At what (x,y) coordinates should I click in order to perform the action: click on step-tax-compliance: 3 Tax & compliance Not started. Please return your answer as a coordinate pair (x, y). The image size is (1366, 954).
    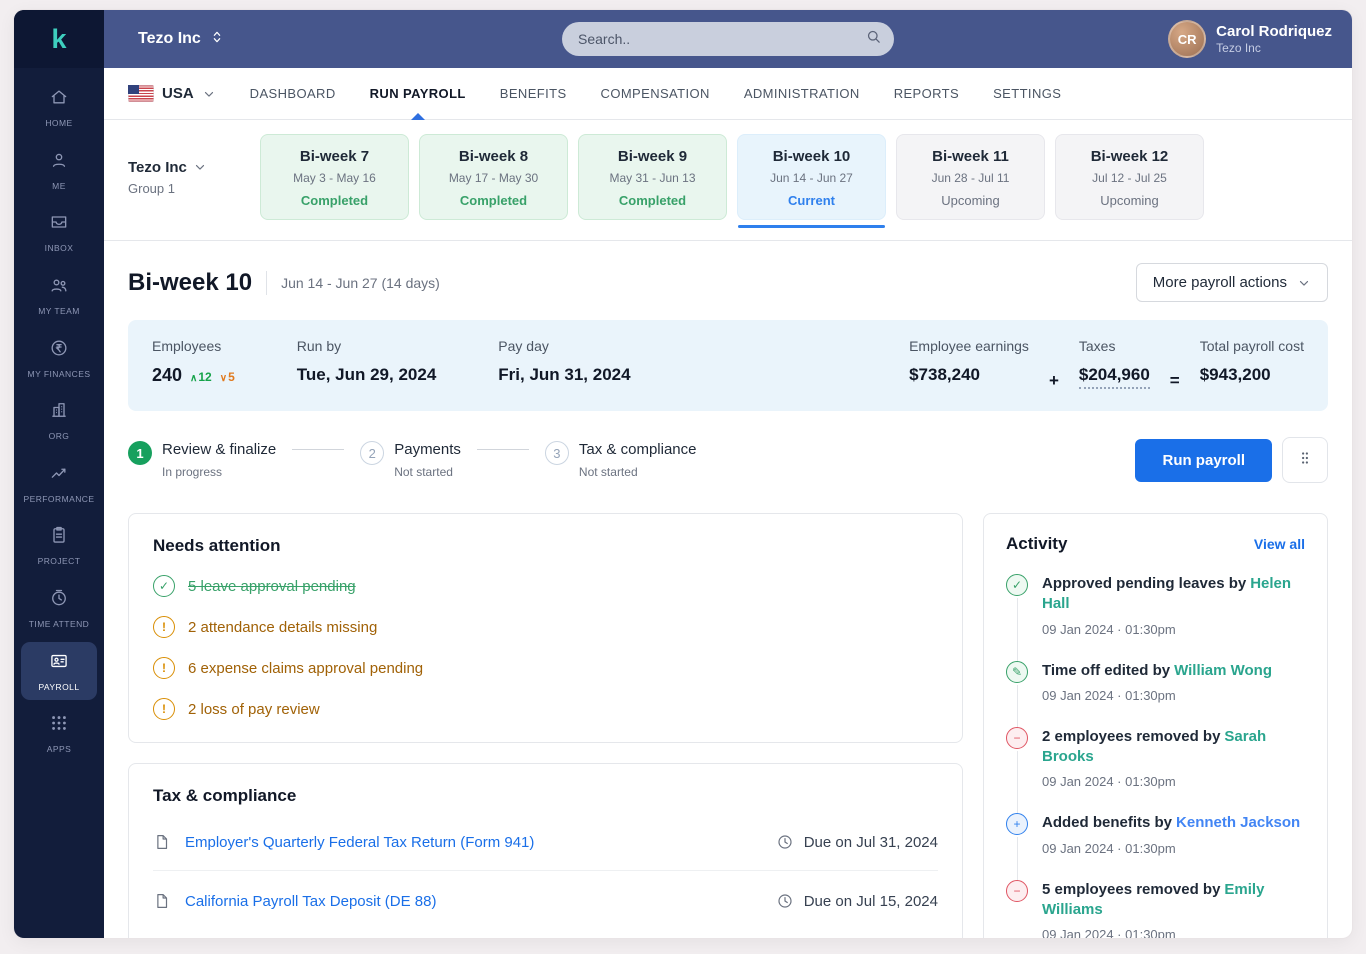
    Looking at the image, I should click on (620, 460).